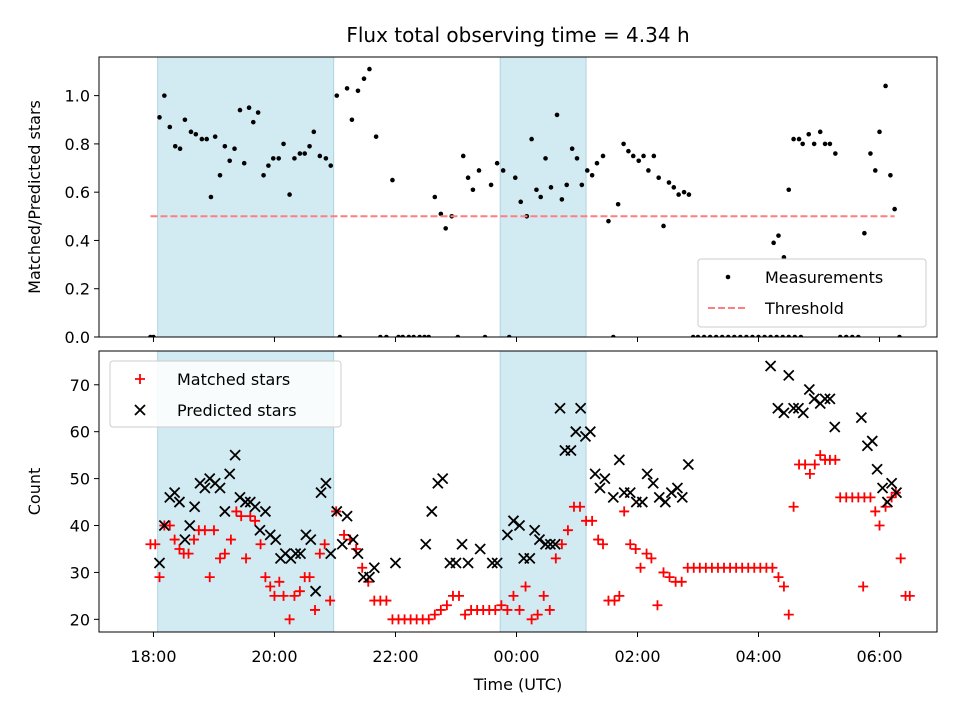 The image size is (960, 724). What do you see at coordinates (77, 192) in the screenshot?
I see `y-tick-label: 0.6` at bounding box center [77, 192].